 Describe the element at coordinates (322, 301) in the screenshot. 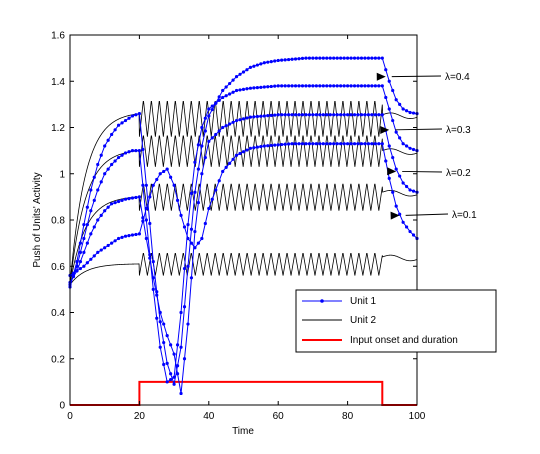

I see `legend-marker-unit1` at that location.